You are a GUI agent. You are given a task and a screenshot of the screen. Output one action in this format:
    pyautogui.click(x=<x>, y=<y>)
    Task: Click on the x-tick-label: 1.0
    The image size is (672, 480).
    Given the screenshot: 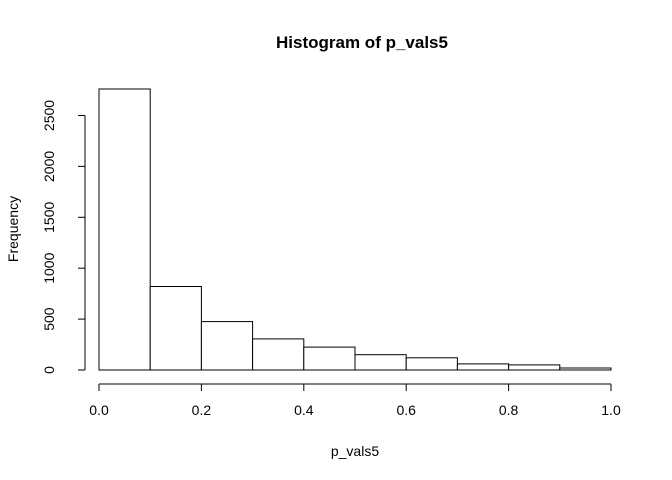 What is the action you would take?
    pyautogui.click(x=611, y=410)
    